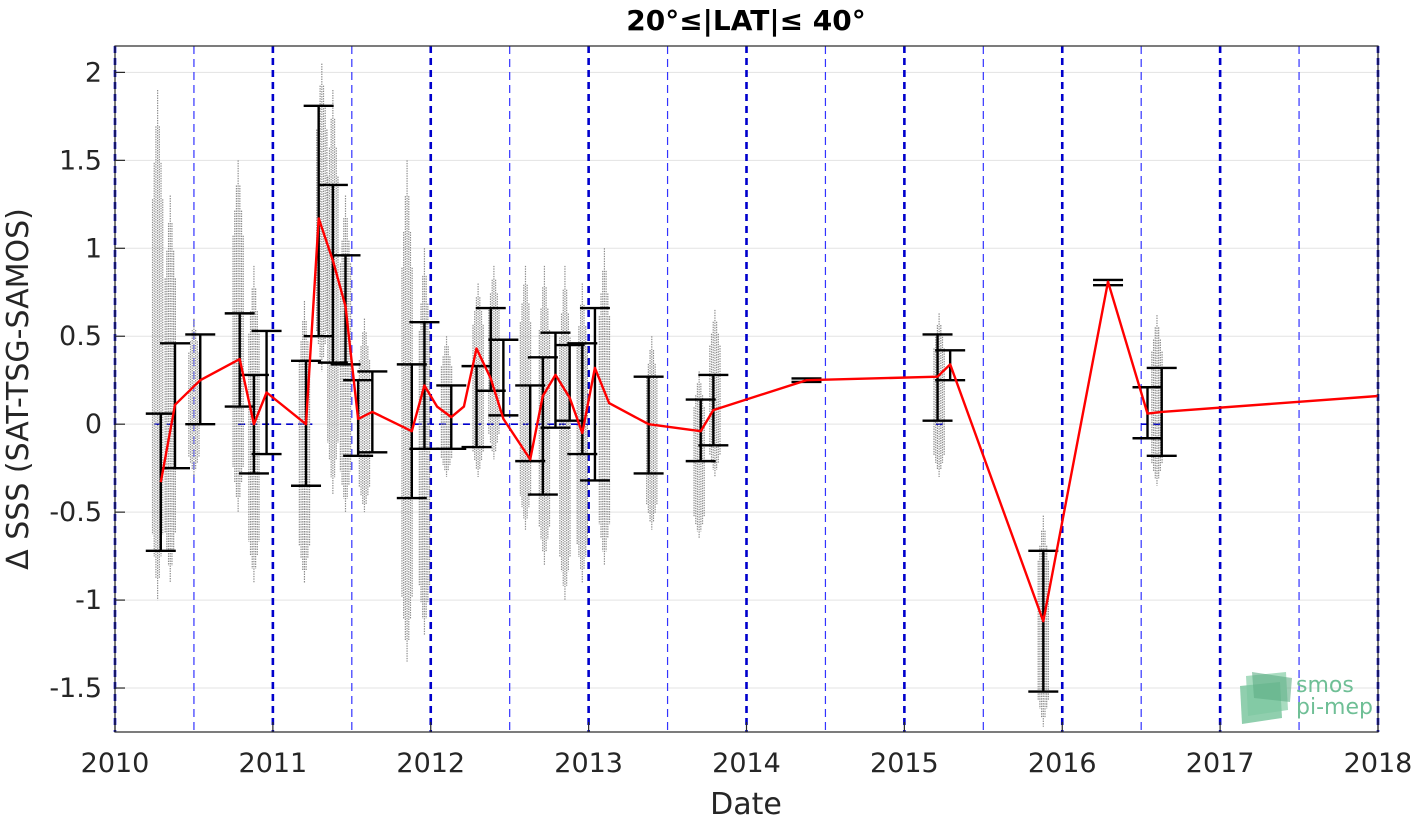  What do you see at coordinates (80, 160) in the screenshot?
I see `y-tick-label: 1.5` at bounding box center [80, 160].